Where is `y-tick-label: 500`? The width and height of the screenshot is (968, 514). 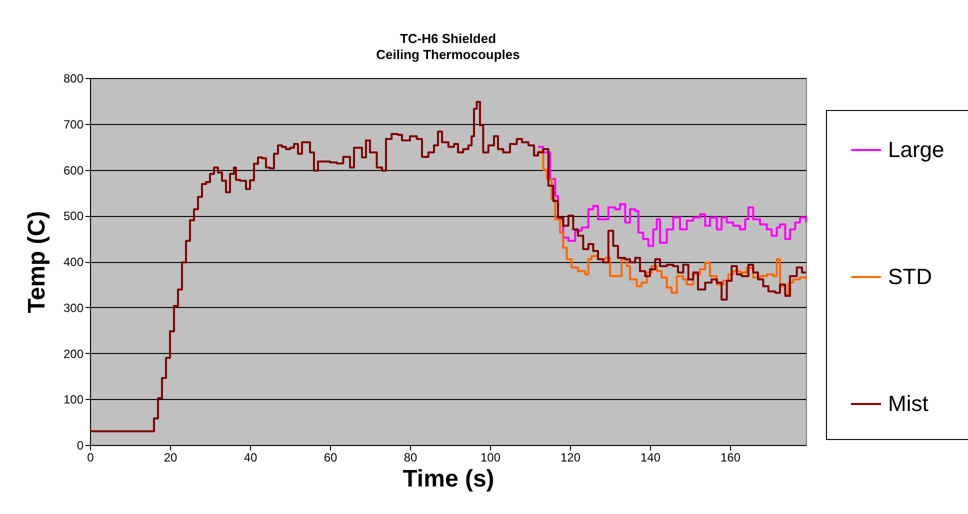 y-tick-label: 500 is located at coordinates (73, 216).